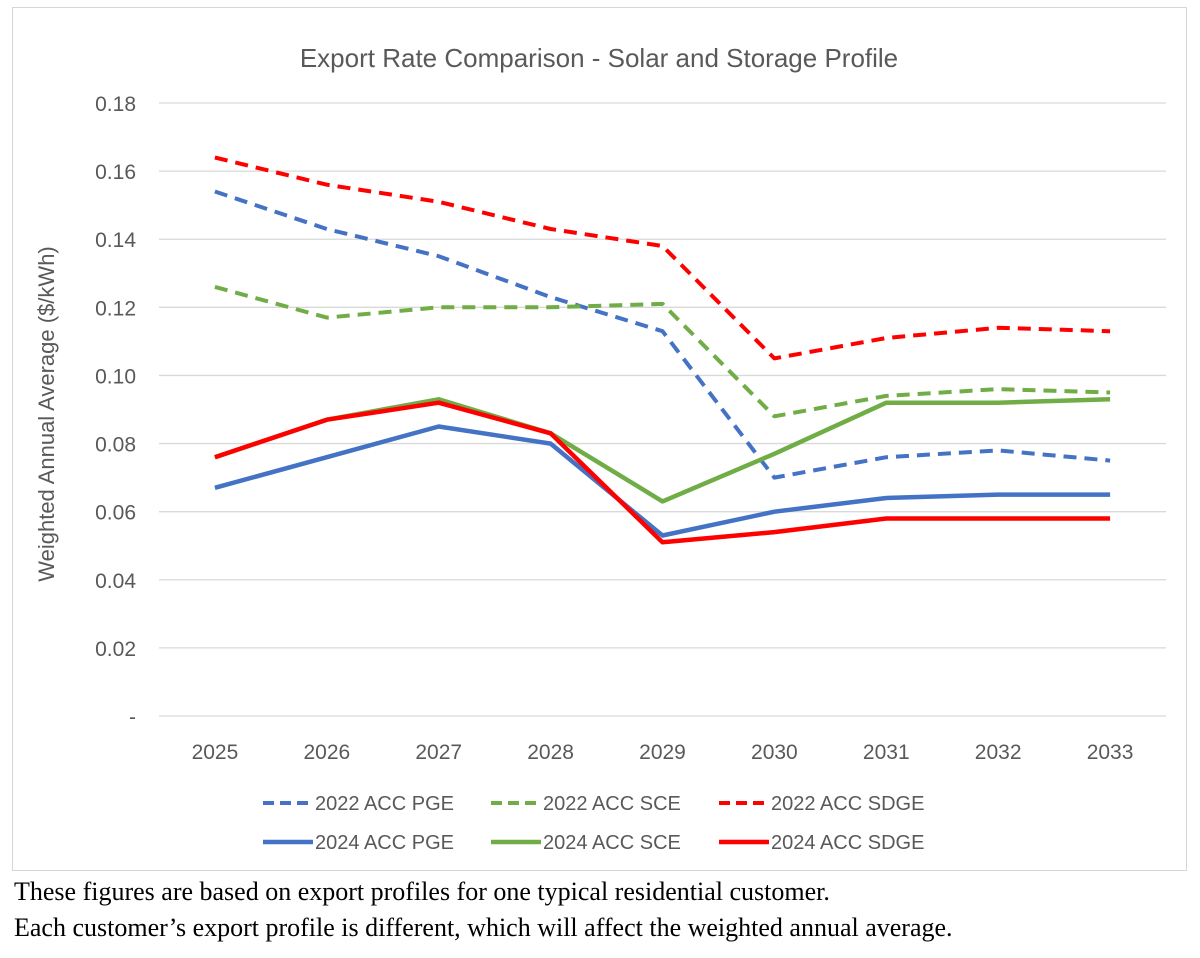 The width and height of the screenshot is (1200, 958). What do you see at coordinates (215, 752) in the screenshot?
I see `x-tick-label: 2025` at bounding box center [215, 752].